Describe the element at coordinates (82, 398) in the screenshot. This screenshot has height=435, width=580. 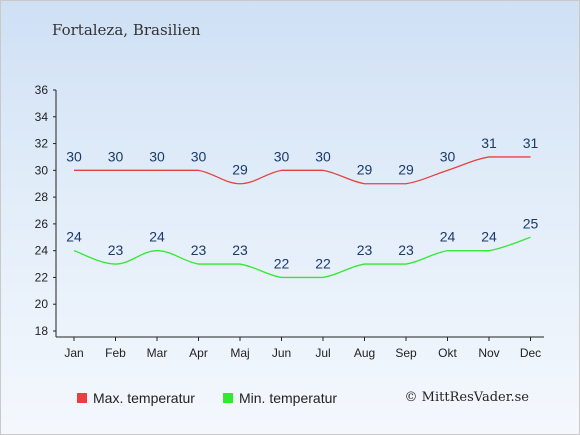
I see `legend-swatch-max` at that location.